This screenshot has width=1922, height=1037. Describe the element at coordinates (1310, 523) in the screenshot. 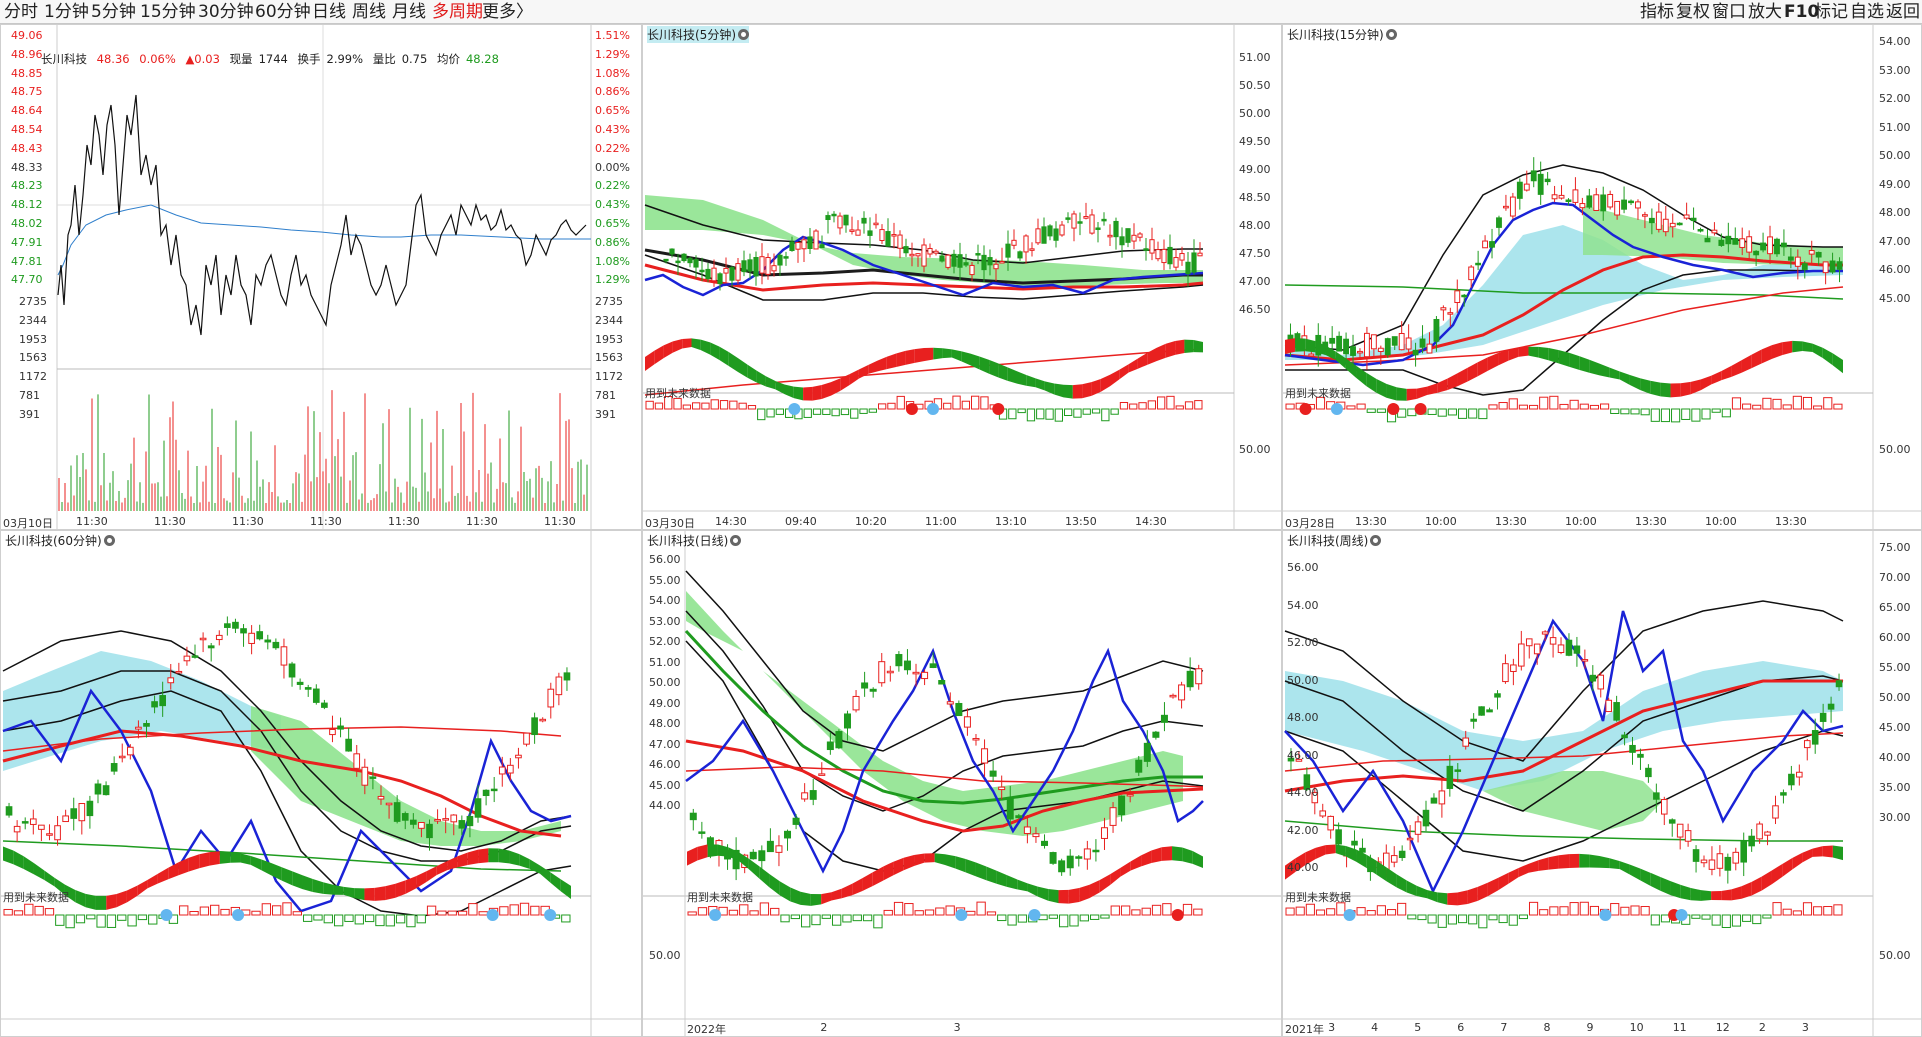

I see `date-label: 03月28日` at that location.